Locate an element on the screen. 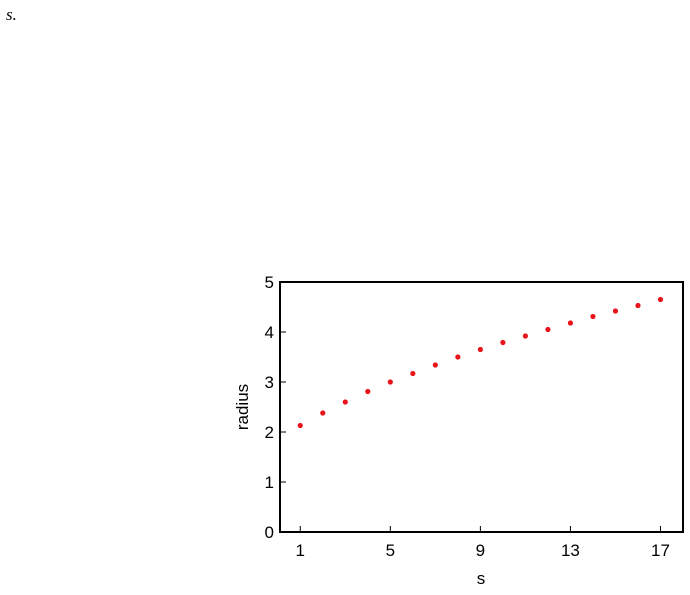 The height and width of the screenshot is (595, 690). x-tick-label: 5 is located at coordinates (390, 550).